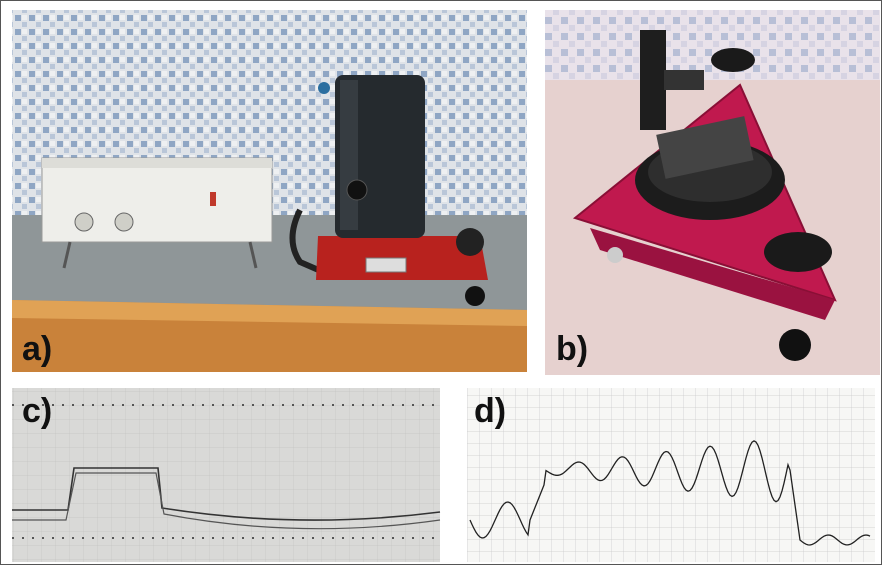 The width and height of the screenshot is (882, 565). I want to click on panel-label: a), so click(37, 349).